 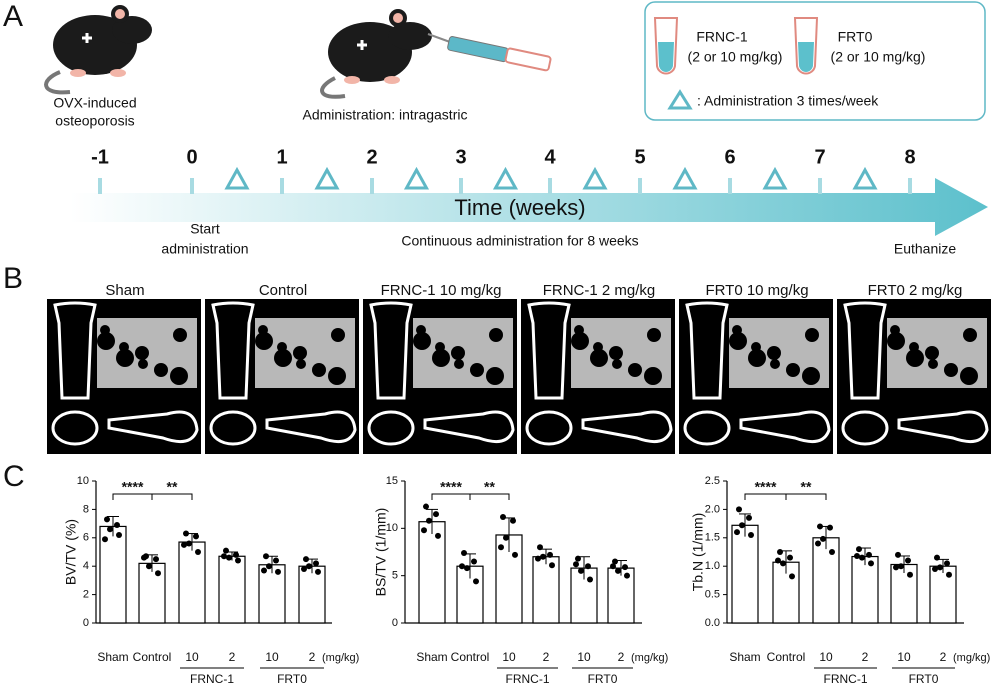 What do you see at coordinates (392, 528) in the screenshot?
I see `y-tick-label: 10` at bounding box center [392, 528].